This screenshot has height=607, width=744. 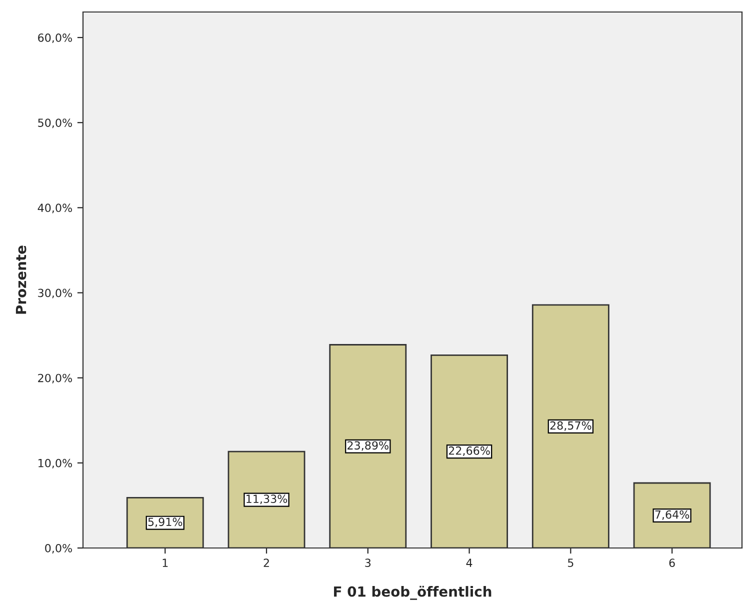 I want to click on data-label: 28,57%, so click(x=571, y=426).